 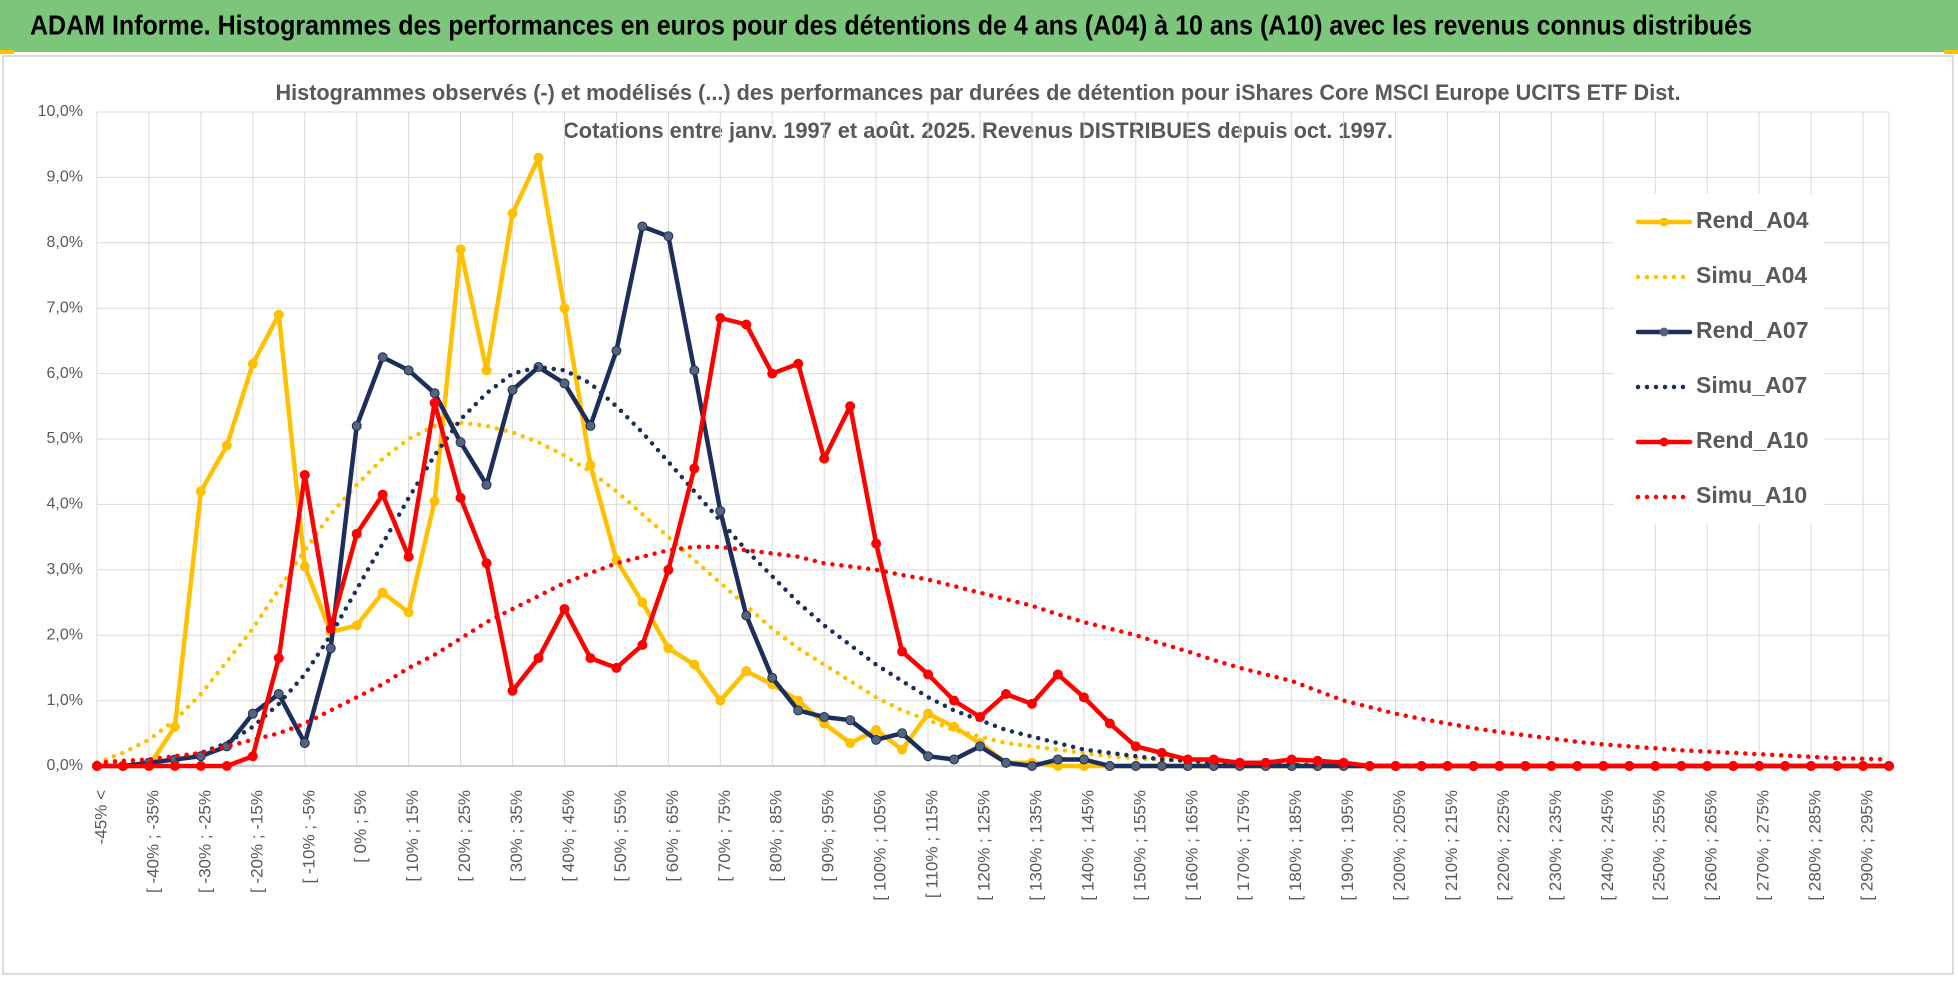 What do you see at coordinates (204, 841) in the screenshot?
I see `x-tick-label: [ -30% ; -25%` at bounding box center [204, 841].